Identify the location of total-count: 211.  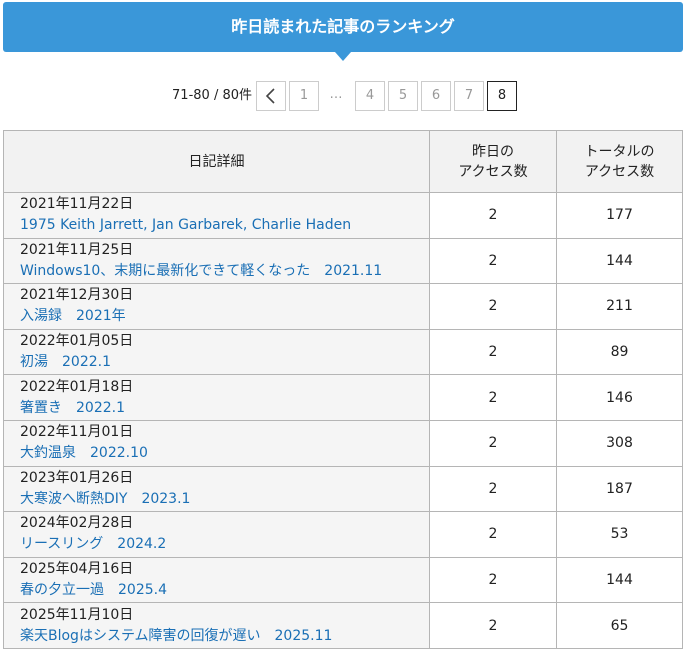
(619, 306).